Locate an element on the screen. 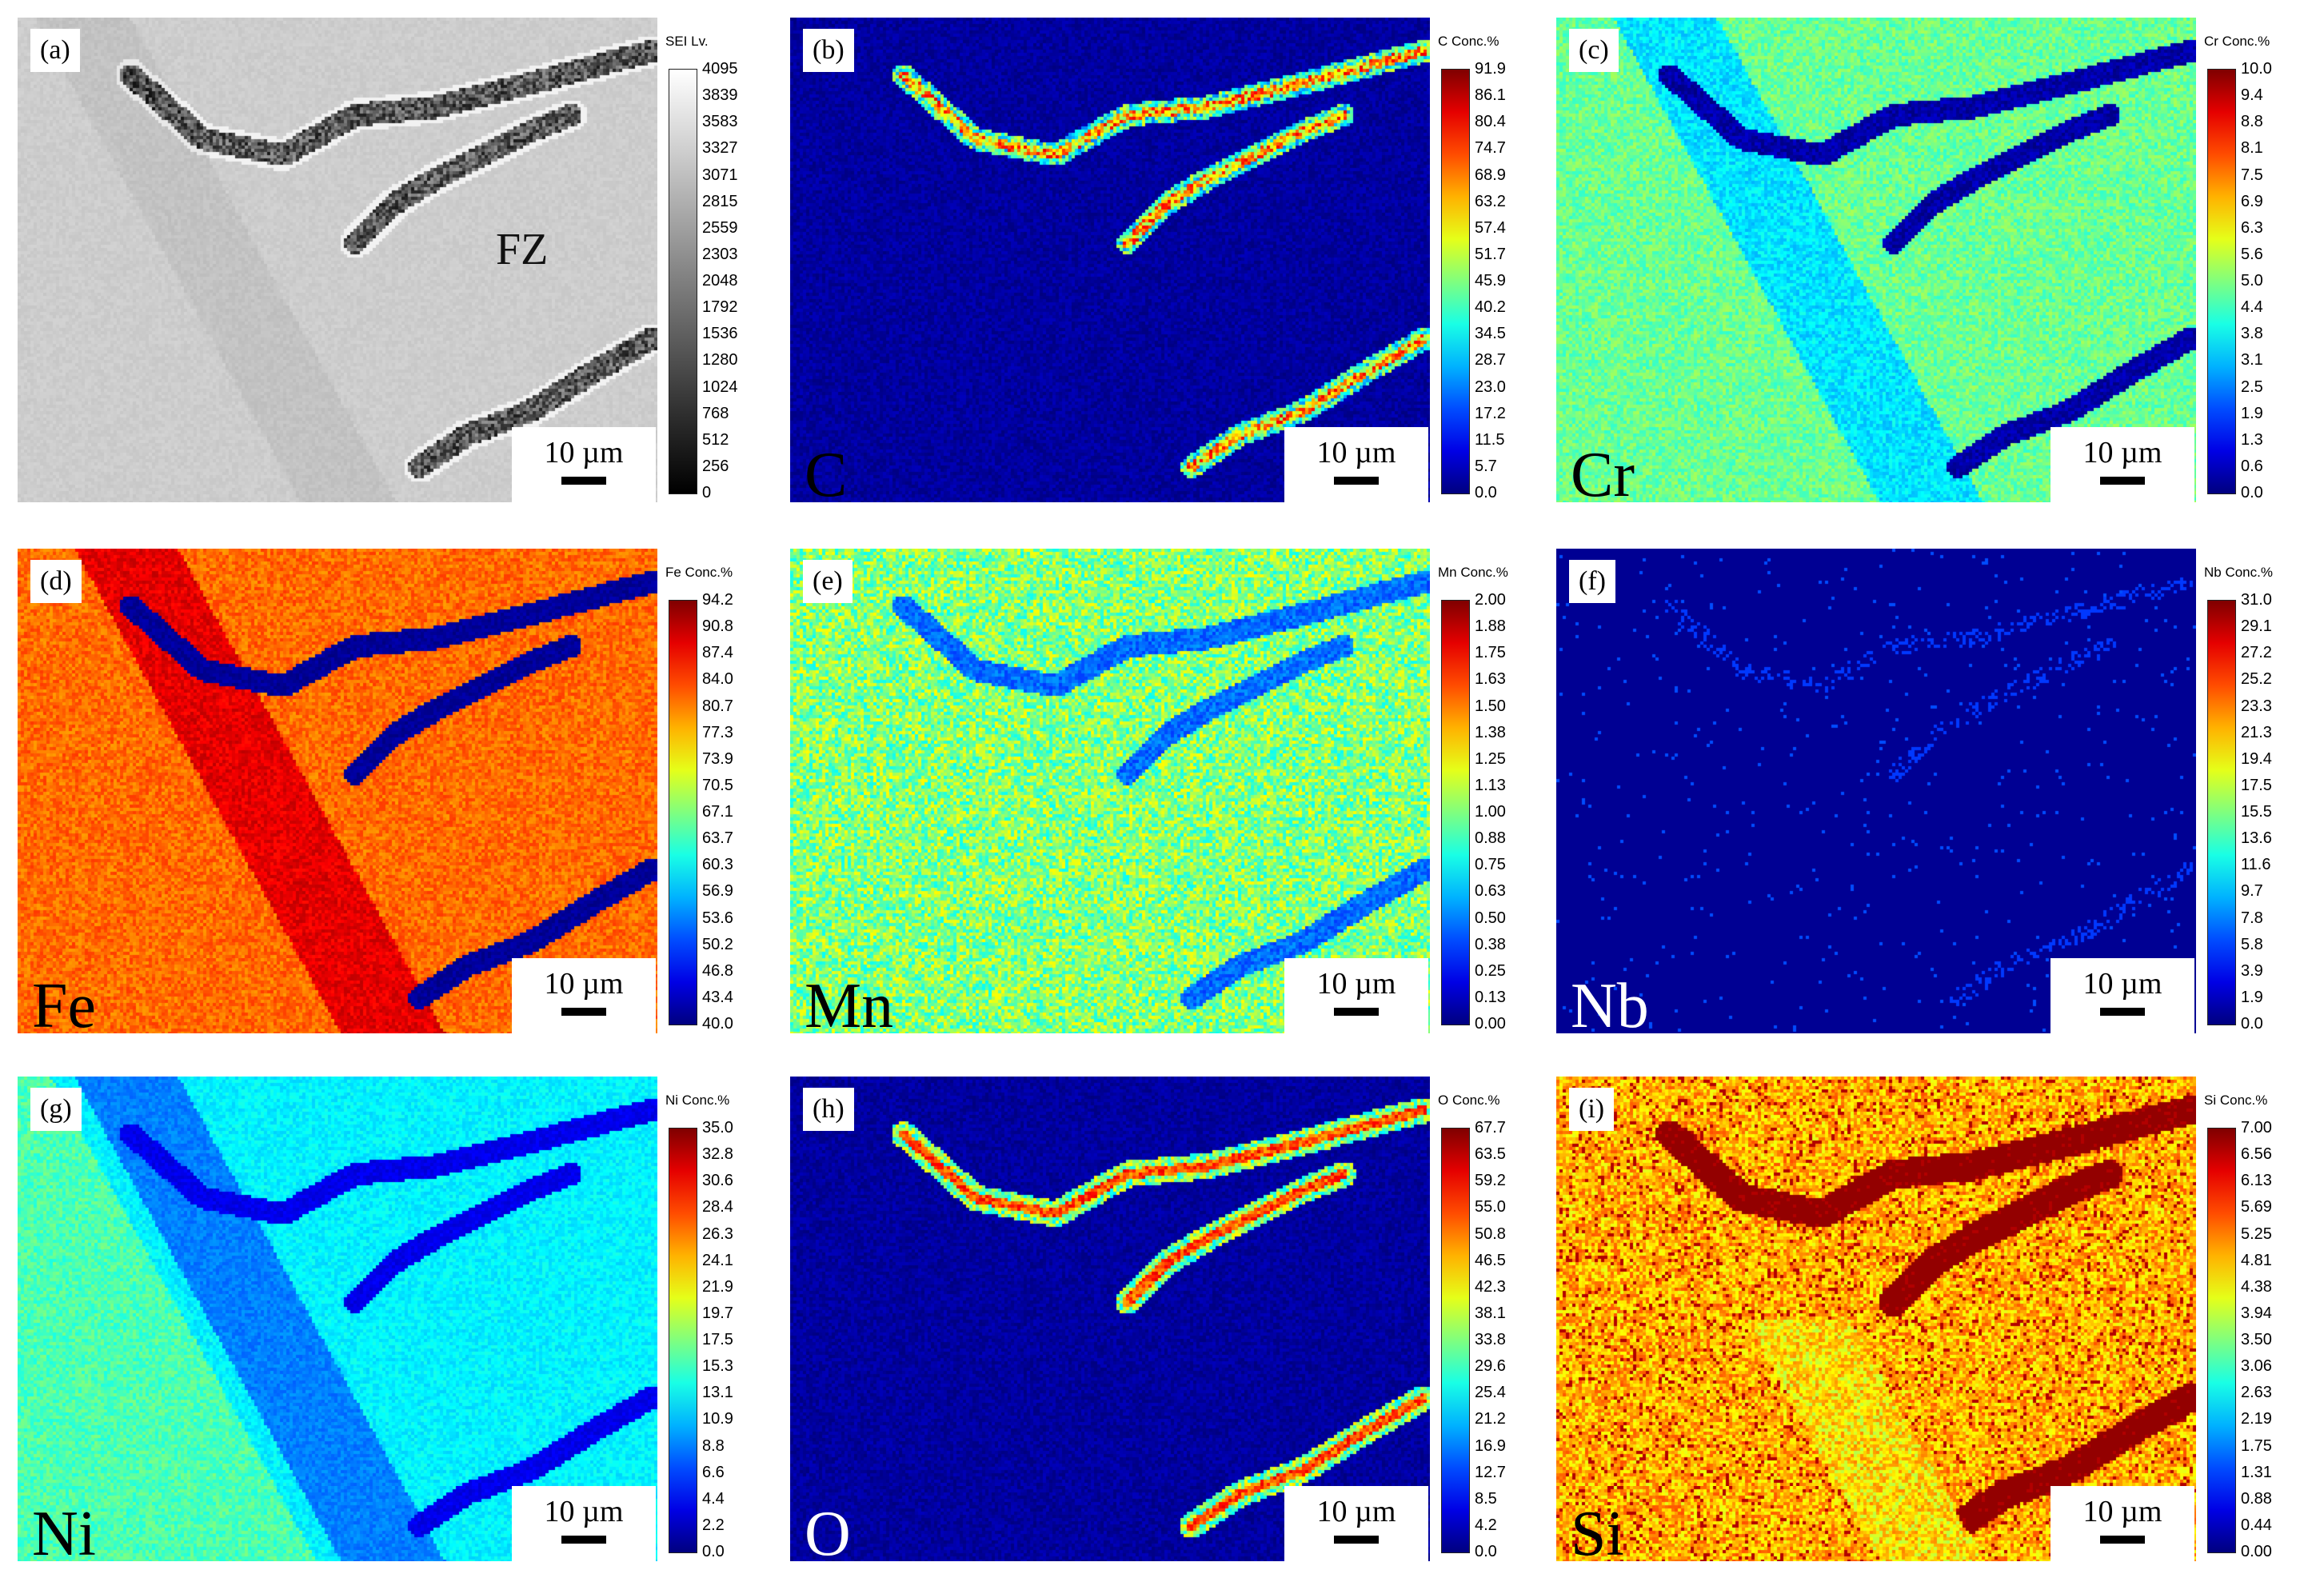 The height and width of the screenshot is (1582, 2324). colorbar-tick-label: 80.7 is located at coordinates (717, 706).